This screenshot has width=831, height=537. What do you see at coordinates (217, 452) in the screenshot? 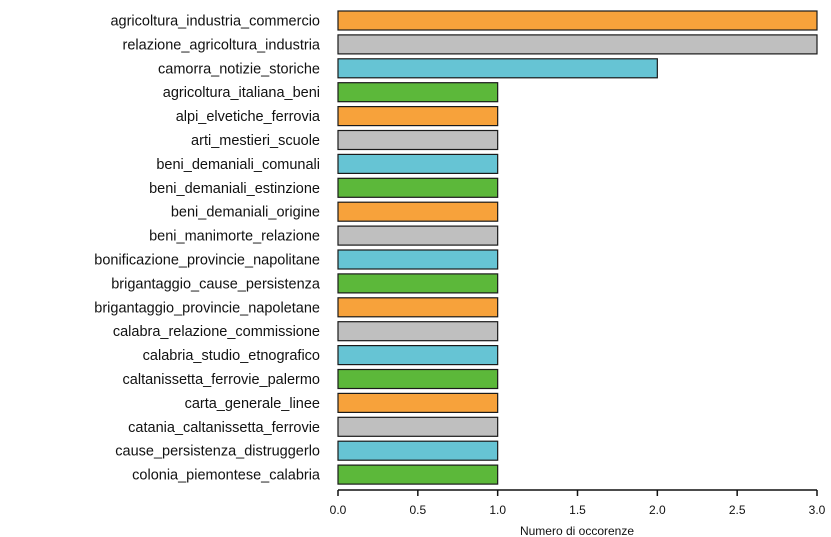
I see `category-label: cause_persistenza_distruggerlo` at bounding box center [217, 452].